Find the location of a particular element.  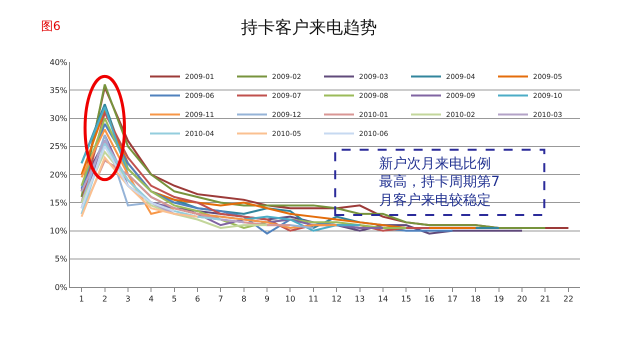

y-tick-label: 0% is located at coordinates (61, 287).